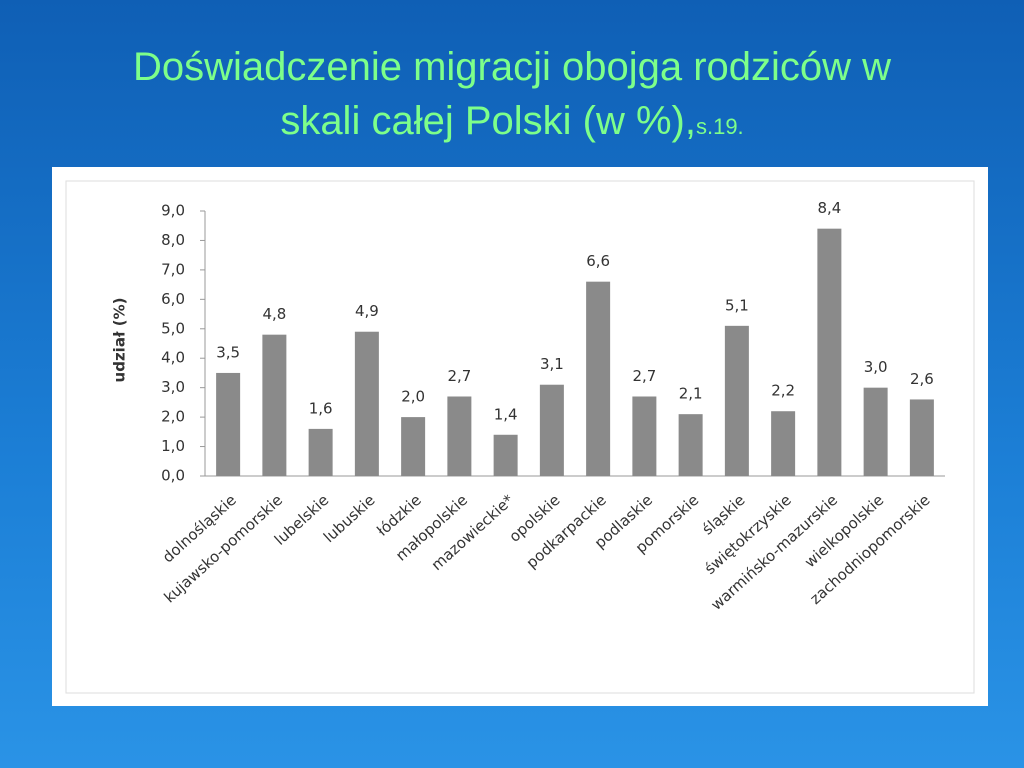 The width and height of the screenshot is (1024, 768). Describe the element at coordinates (598, 261) in the screenshot. I see `value-label: 6,6` at that location.